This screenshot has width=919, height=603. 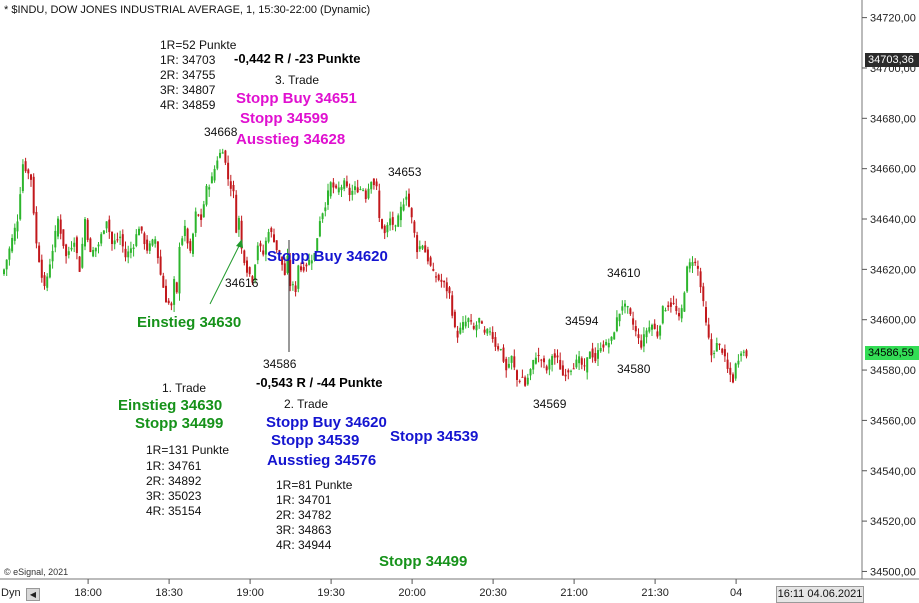 What do you see at coordinates (280, 364) in the screenshot?
I see `annotation-lvl-34586: 34586` at bounding box center [280, 364].